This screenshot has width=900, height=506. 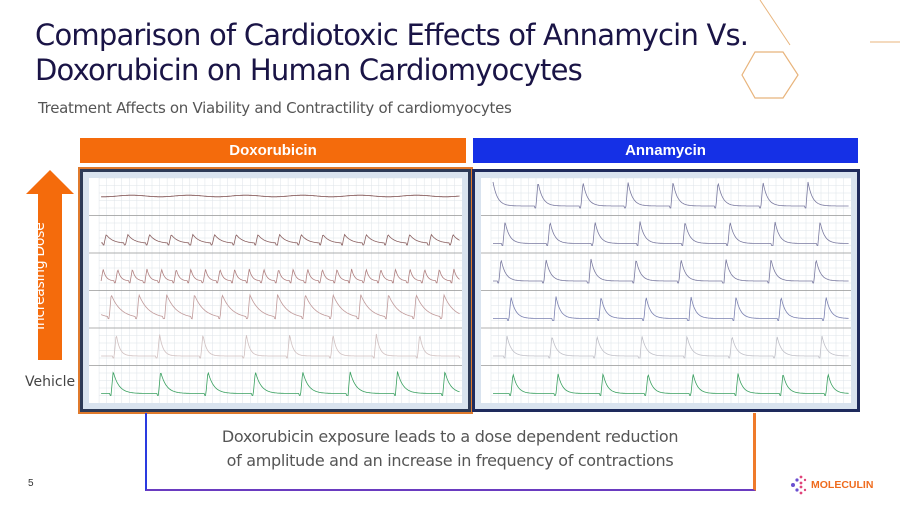 What do you see at coordinates (40, 276) in the screenshot?
I see `increasing-dose-label: Increasing Dose` at bounding box center [40, 276].